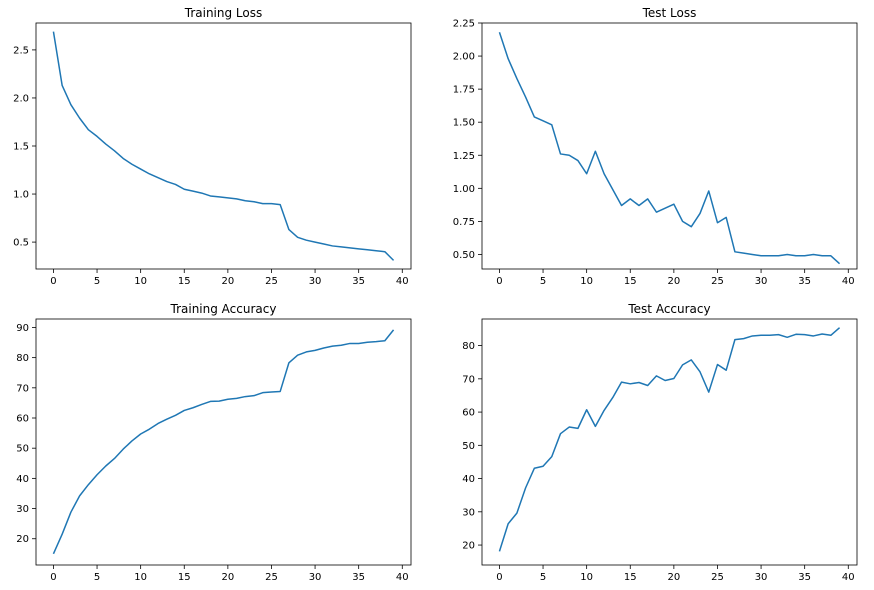 This screenshot has height=590, width=874. Describe the element at coordinates (464, 24) in the screenshot. I see `y-tick-label: 2.25` at that location.